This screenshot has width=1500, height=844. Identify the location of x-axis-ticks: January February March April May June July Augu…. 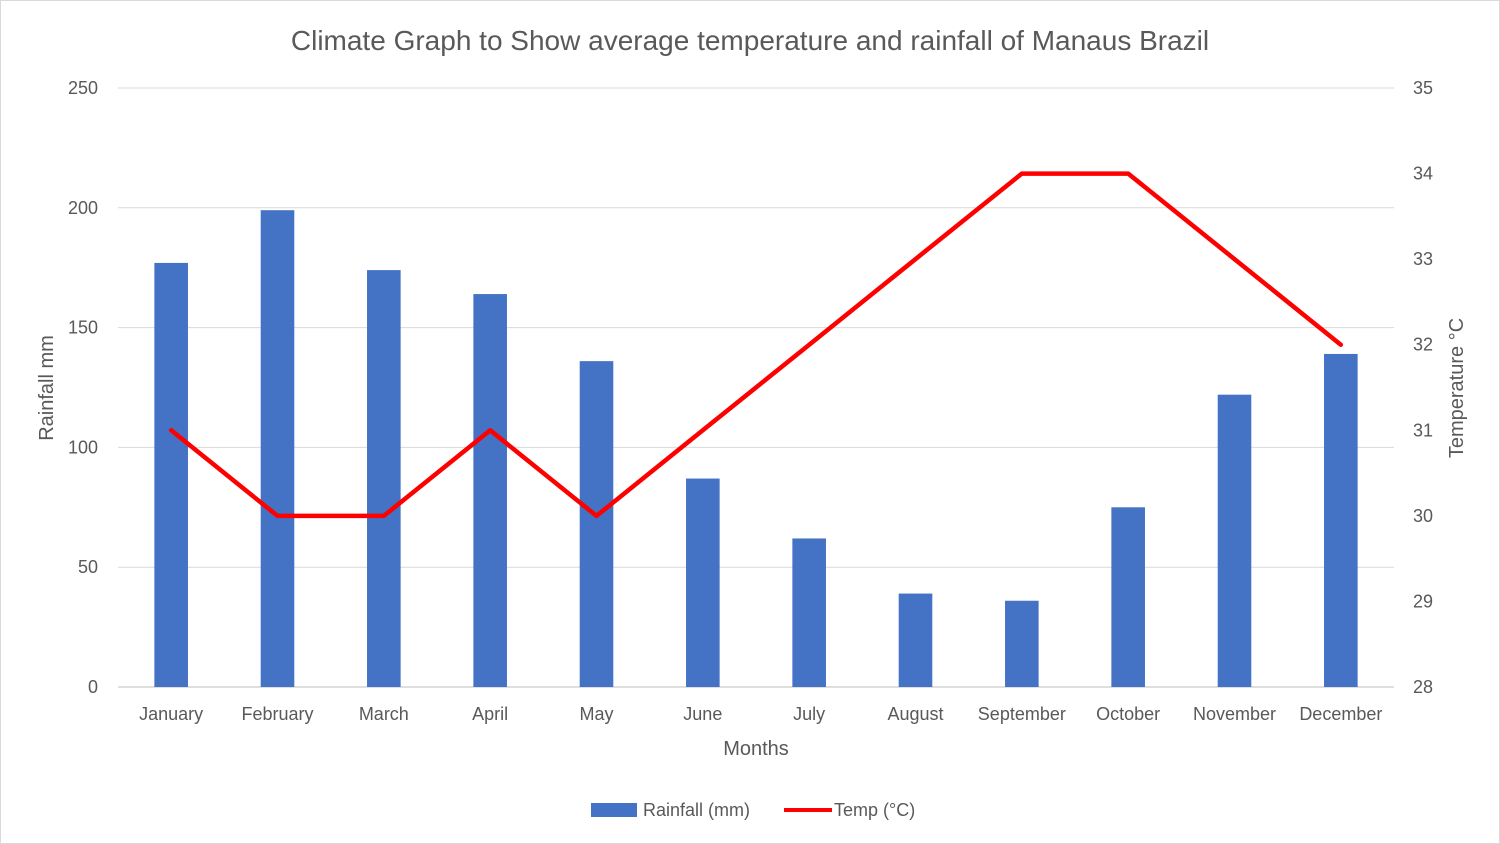
(760, 714).